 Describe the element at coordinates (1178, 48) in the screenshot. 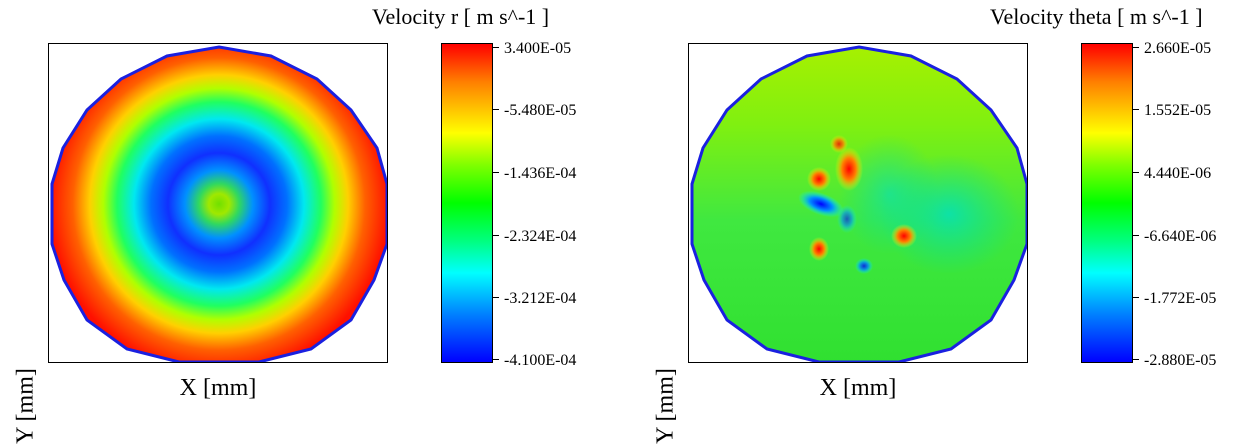

I see `colorbar-tick-label: 2.660E-05` at that location.